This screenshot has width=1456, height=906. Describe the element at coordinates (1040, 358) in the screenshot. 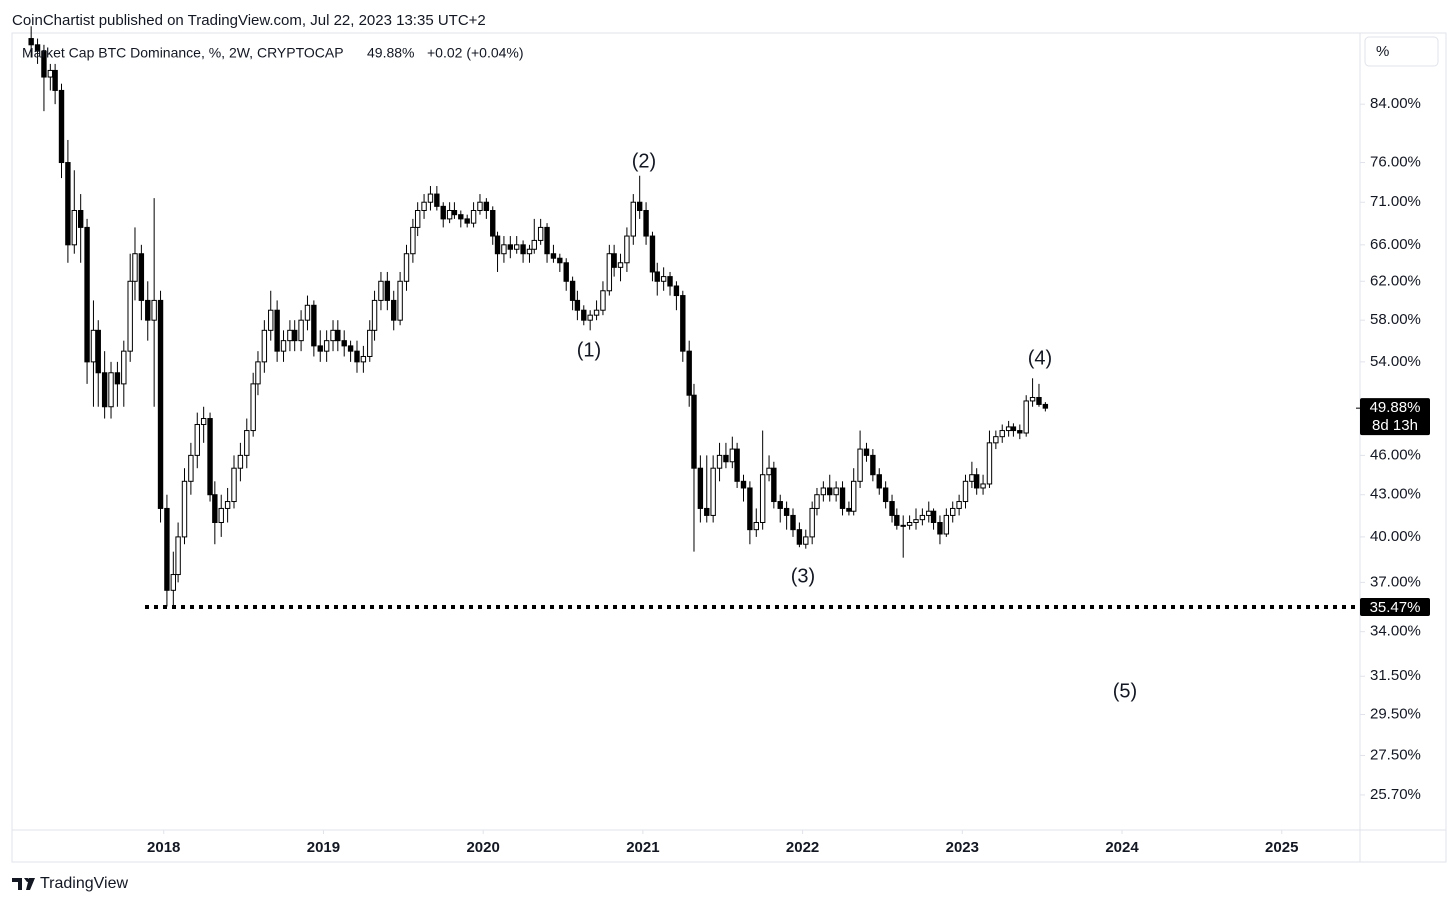

I see `wave-label: (4)` at that location.